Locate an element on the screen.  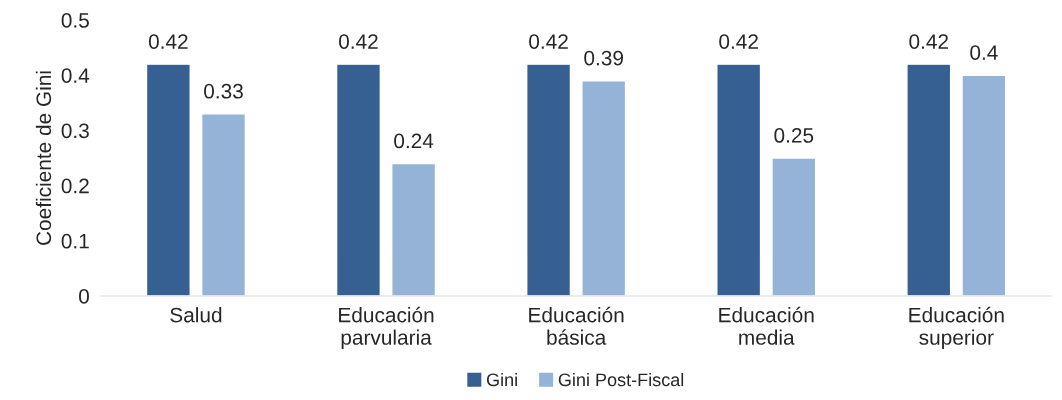
data-label: 0.39 is located at coordinates (603, 58).